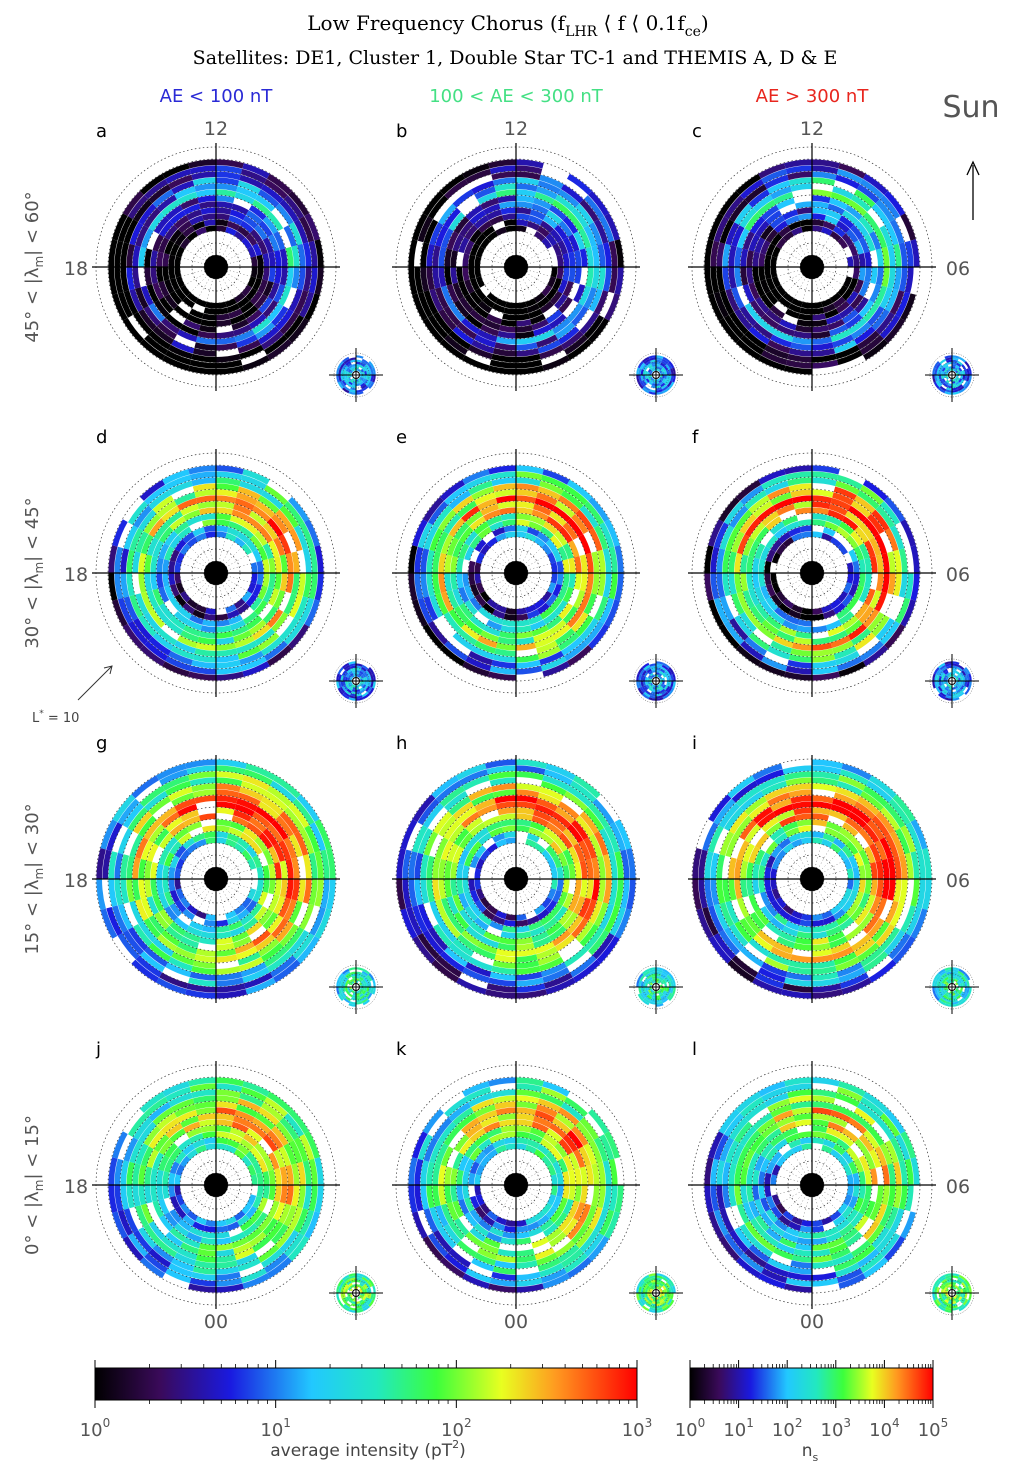 This screenshot has width=1016, height=1466. Describe the element at coordinates (833, 567) in the screenshot. I see `polar-panel-f: f` at that location.